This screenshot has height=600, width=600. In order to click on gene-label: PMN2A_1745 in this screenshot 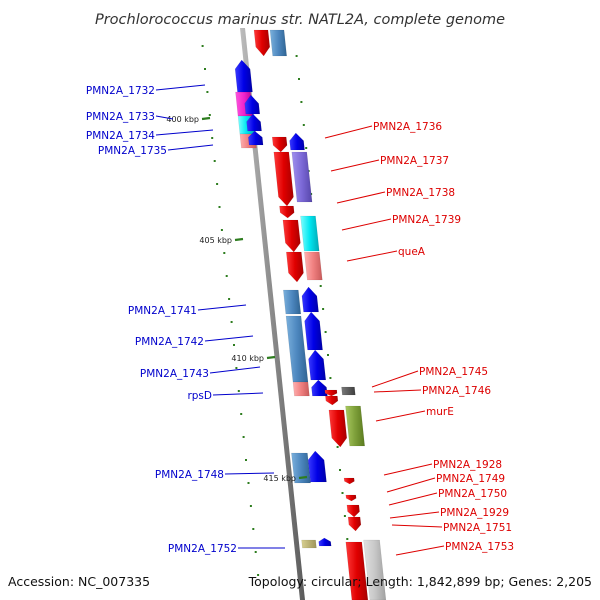, I will do `click(453, 372)`.